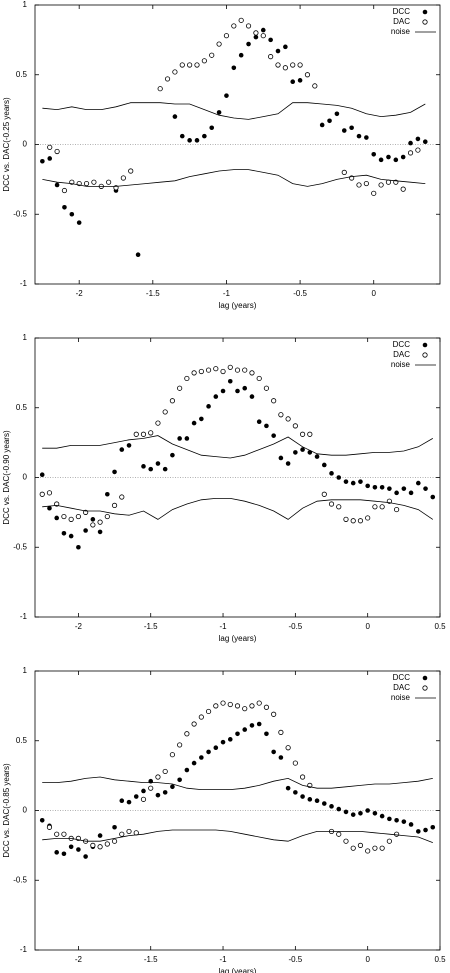 The image size is (450, 973). Describe the element at coordinates (234, 178) in the screenshot. I see `noise-line` at that location.